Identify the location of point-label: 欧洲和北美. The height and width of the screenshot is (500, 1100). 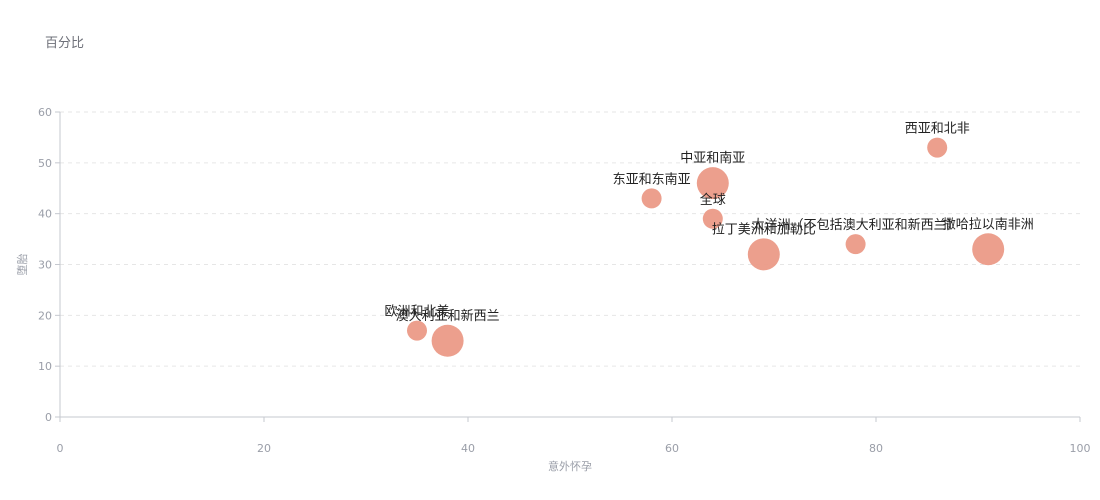
(416, 312).